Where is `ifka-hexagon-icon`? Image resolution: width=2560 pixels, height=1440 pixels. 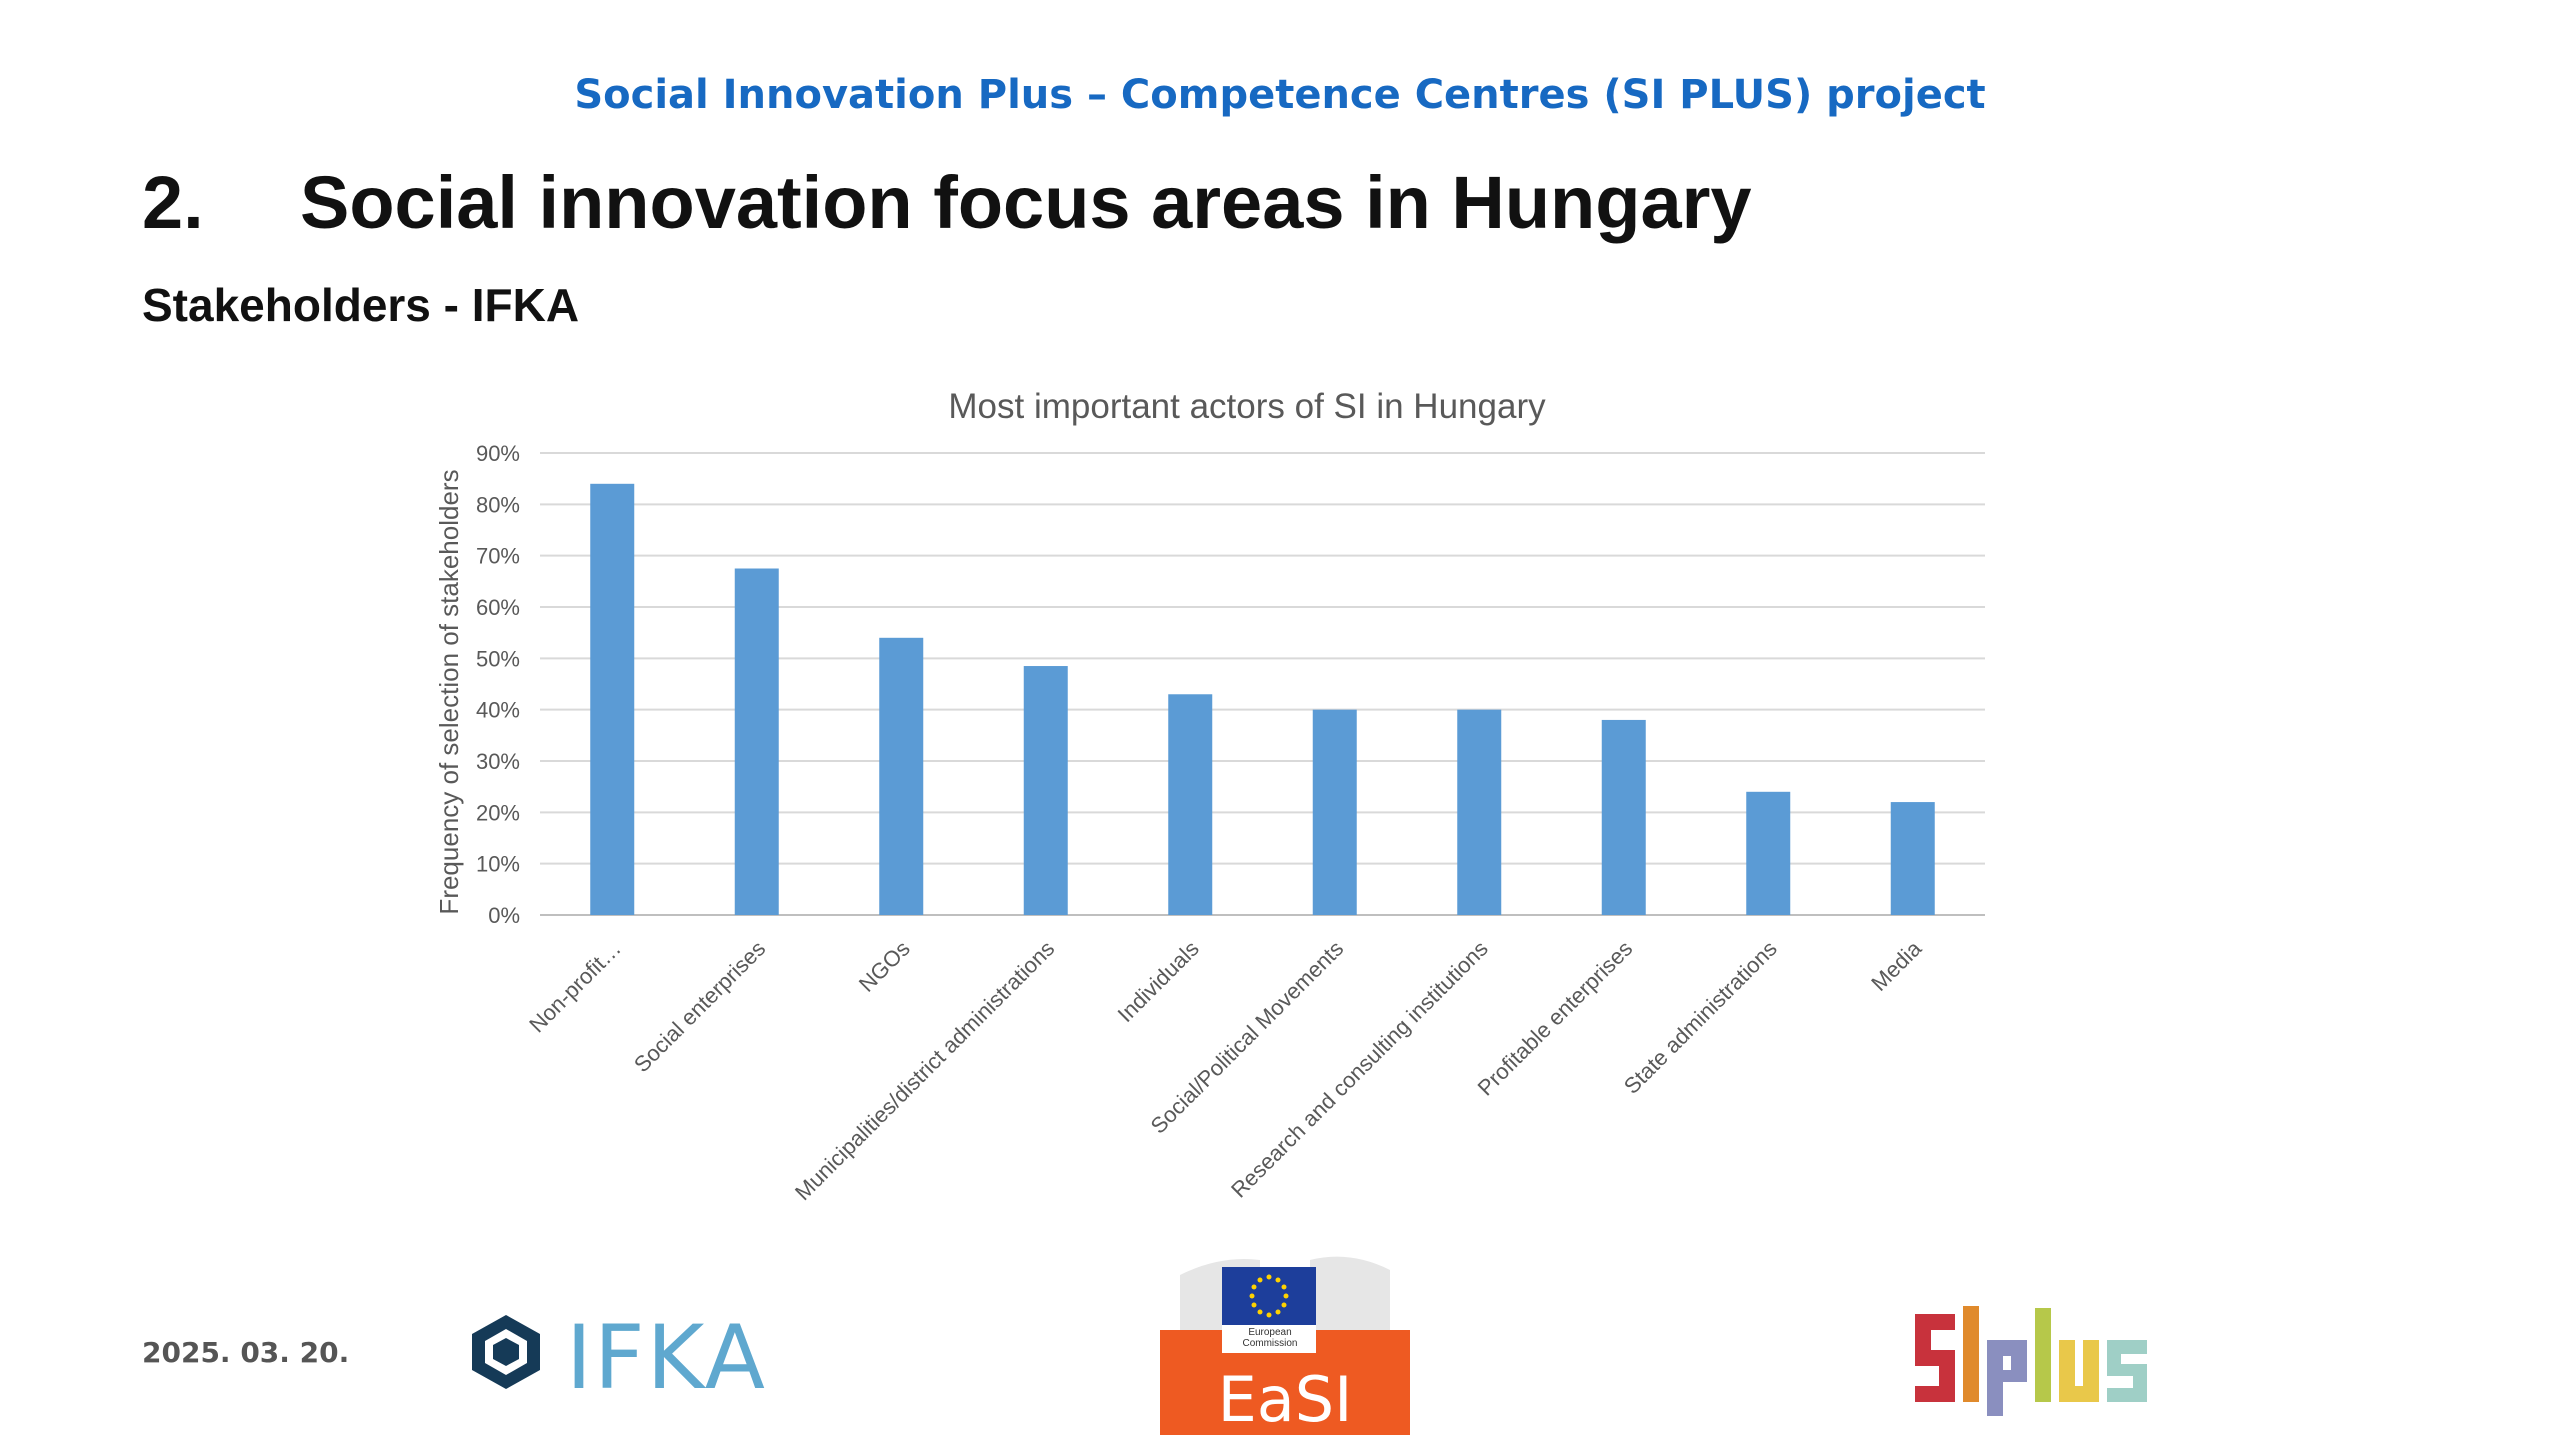
ifka-hexagon-icon is located at coordinates (506, 1352).